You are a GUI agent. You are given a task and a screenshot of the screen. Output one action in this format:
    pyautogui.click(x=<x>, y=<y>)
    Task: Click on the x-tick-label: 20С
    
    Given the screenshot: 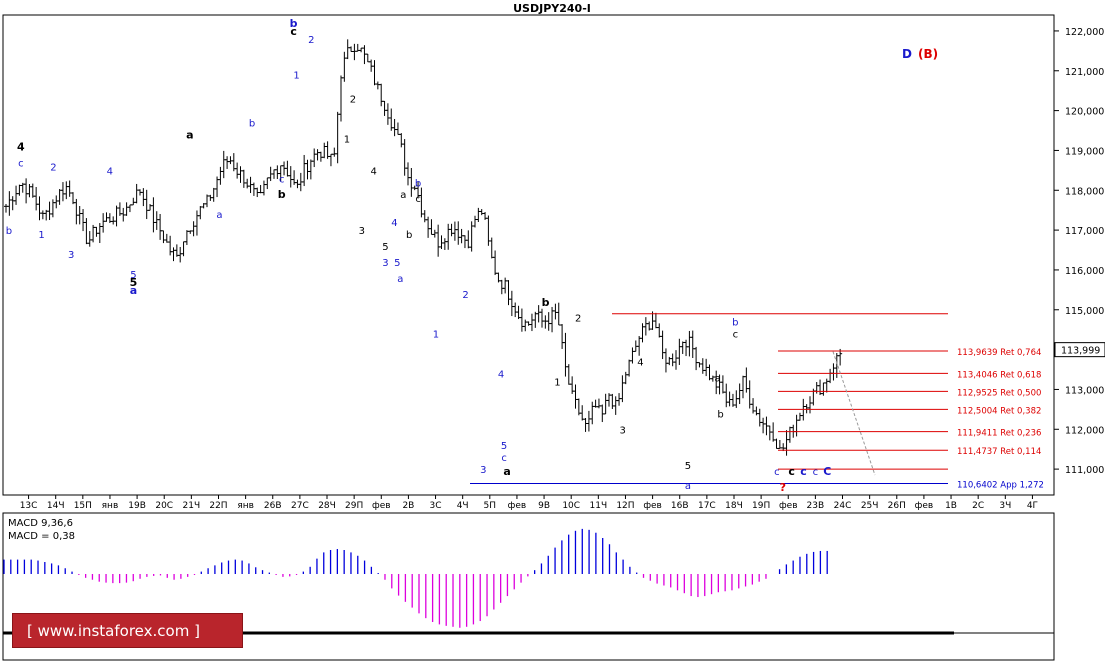 What is the action you would take?
    pyautogui.click(x=164, y=506)
    